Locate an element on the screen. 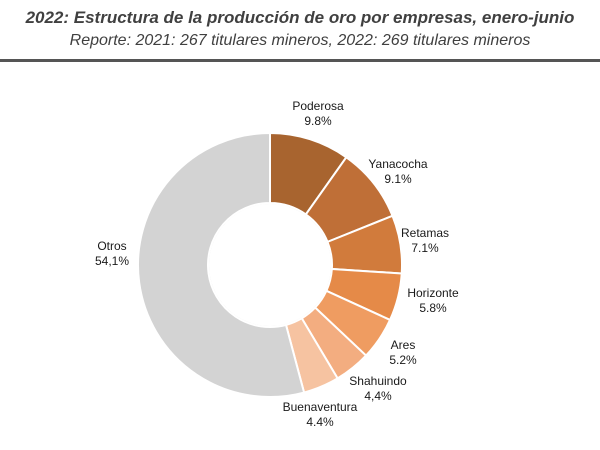  label-buenaventura-name: Buenaventura is located at coordinates (320, 407).